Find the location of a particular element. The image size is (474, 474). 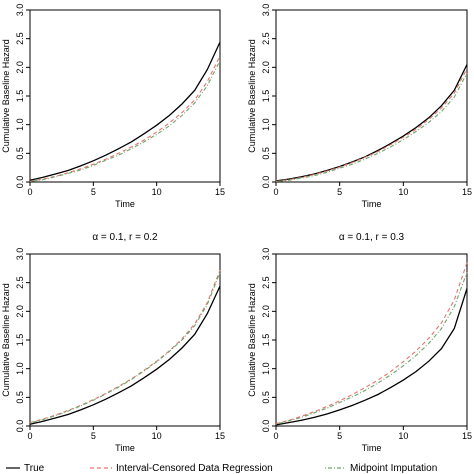

panel-title: α = 0.1, r = 0.2 is located at coordinates (125, 237).